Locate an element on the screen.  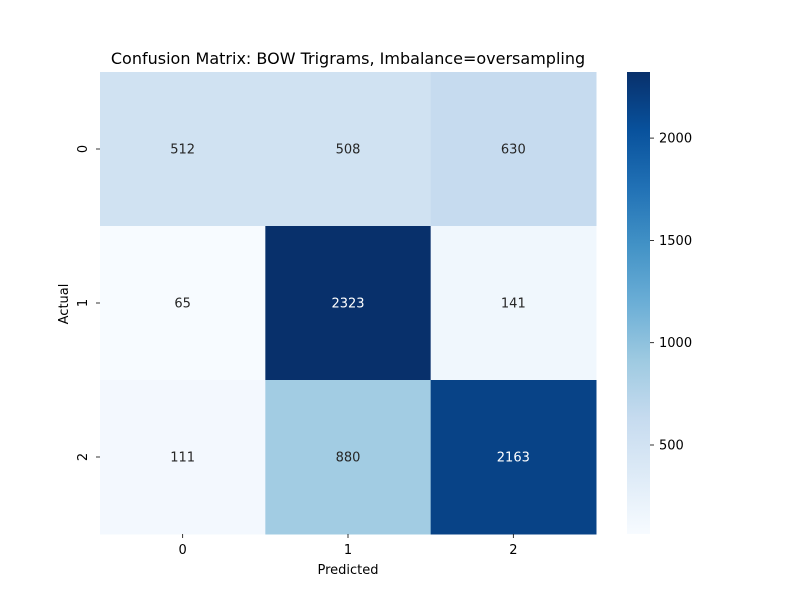
colorbar is located at coordinates (638, 303).